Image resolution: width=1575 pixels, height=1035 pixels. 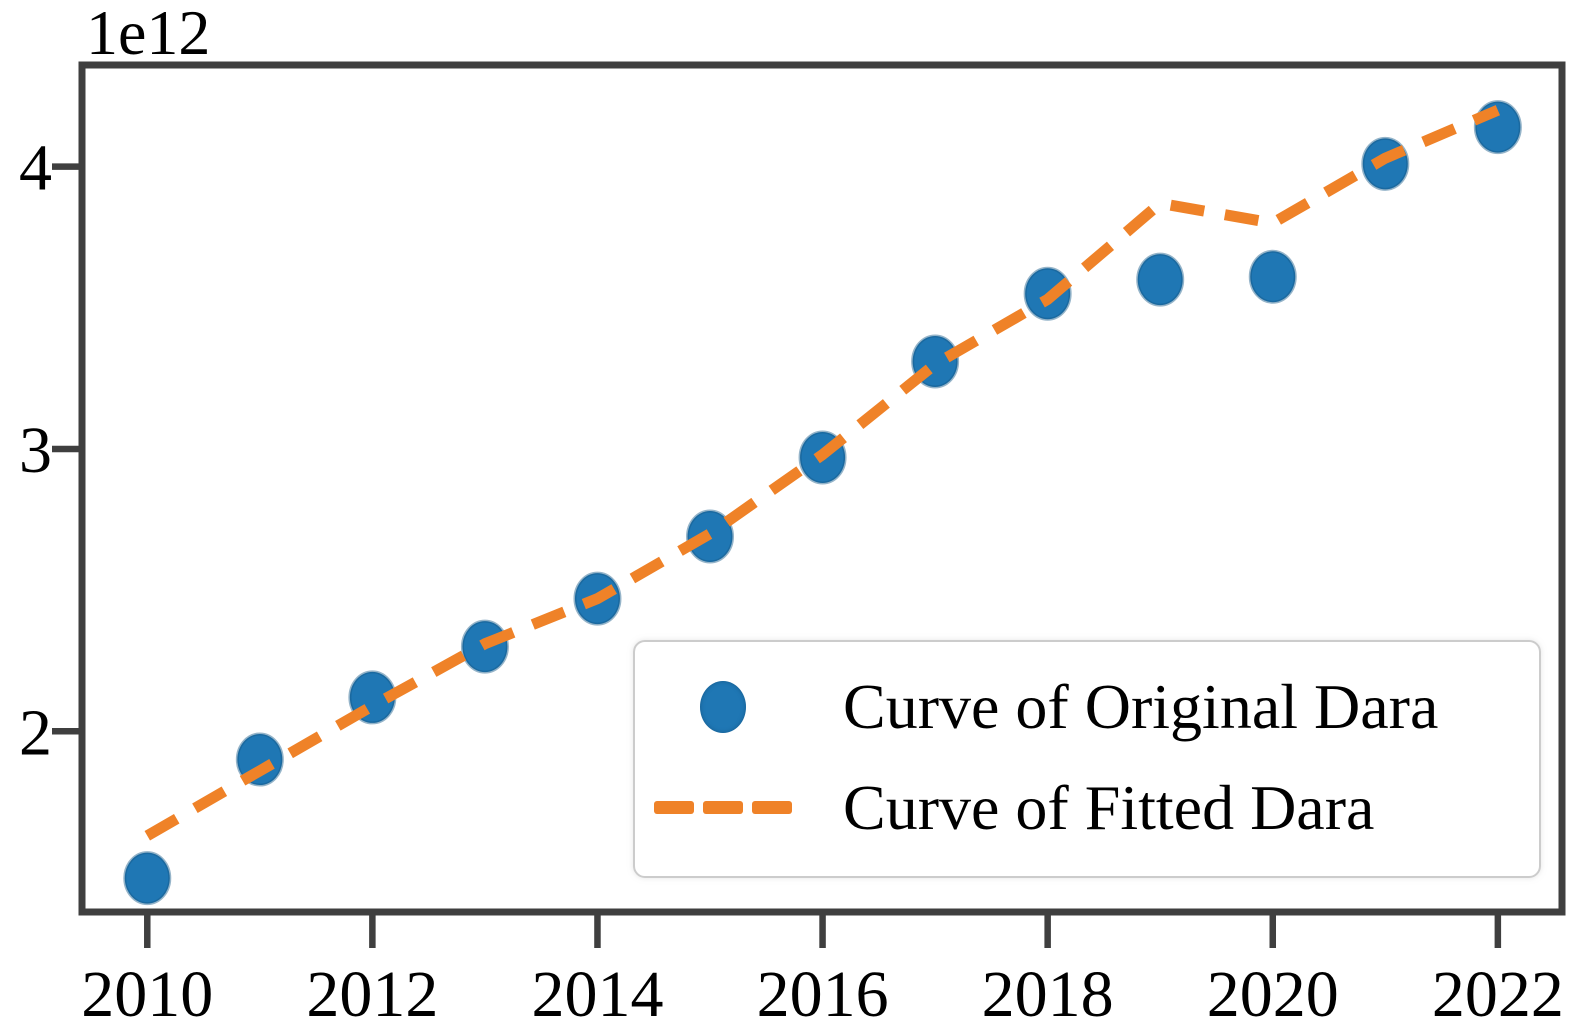 I want to click on y-tick-label: 3, so click(x=35, y=450).